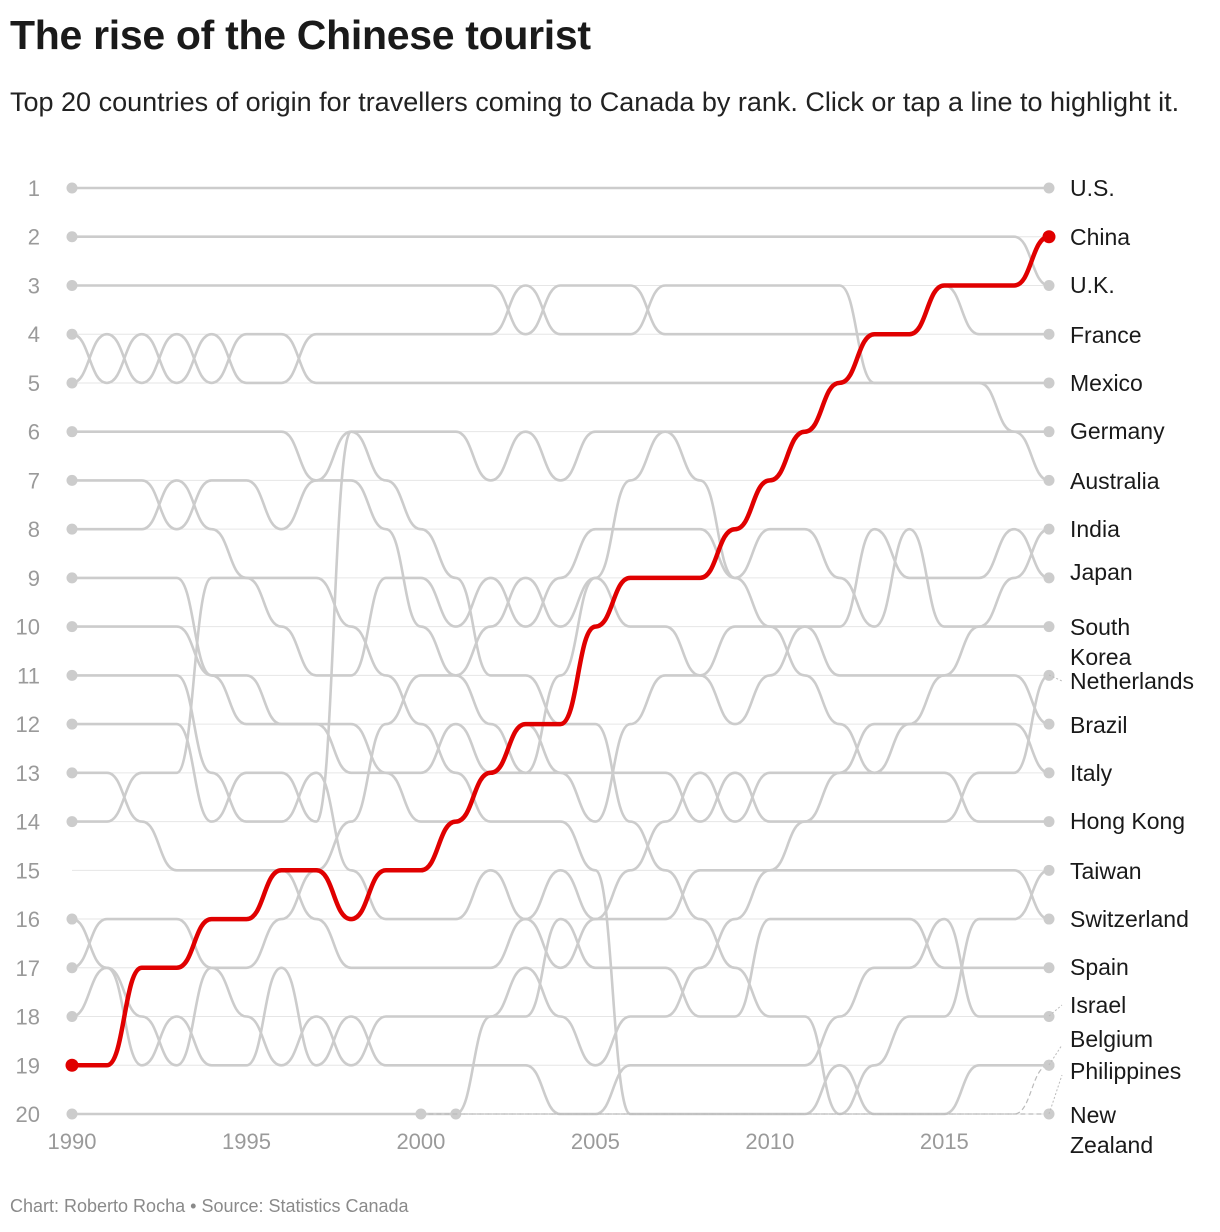 The height and width of the screenshot is (1232, 1220). Describe the element at coordinates (1049, 529) in the screenshot. I see `end-point-india` at that location.